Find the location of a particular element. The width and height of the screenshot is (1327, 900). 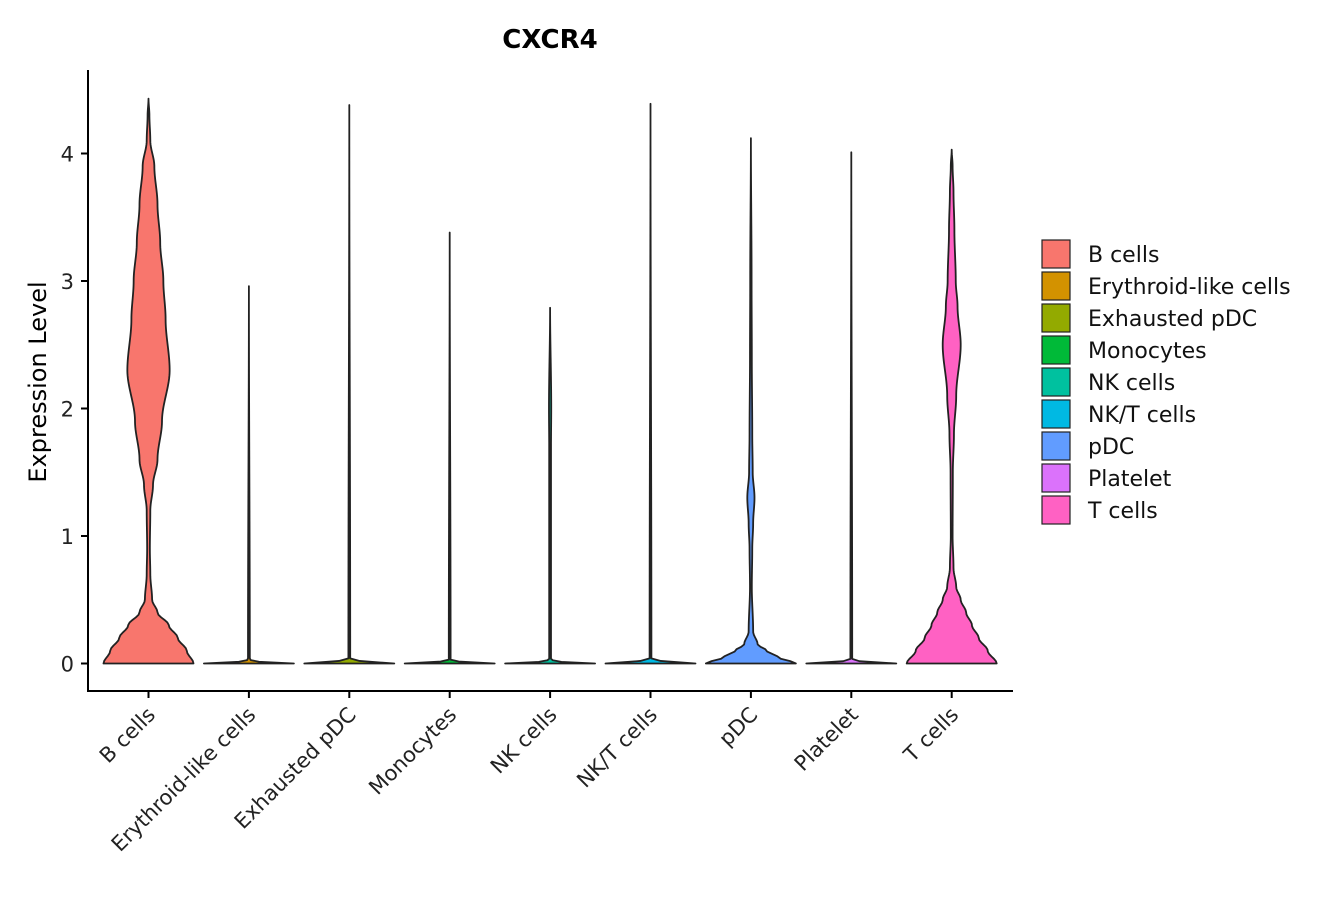

violin-erythroid-like-cells is located at coordinates (249, 475).